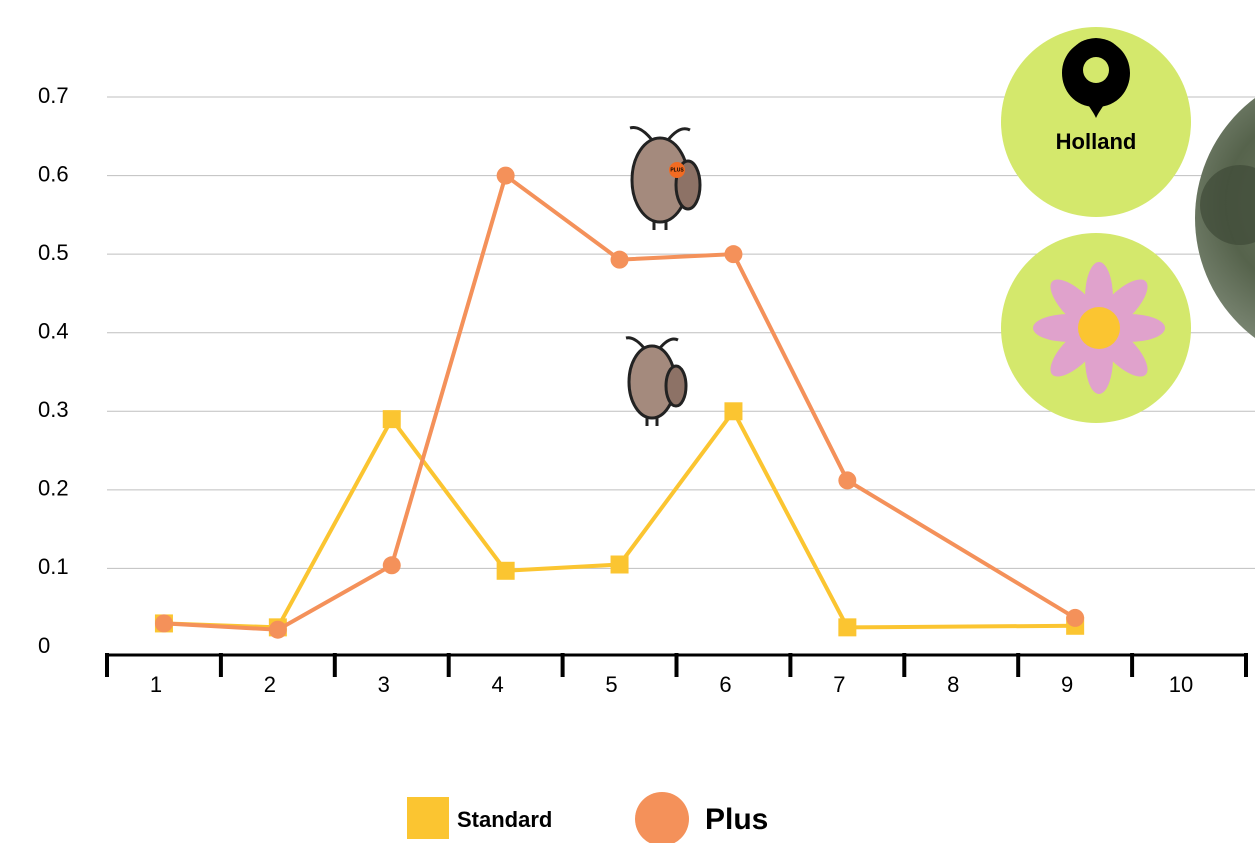 The width and height of the screenshot is (1255, 843). What do you see at coordinates (53, 566) in the screenshot?
I see `y-tick-label: 0.1` at bounding box center [53, 566].